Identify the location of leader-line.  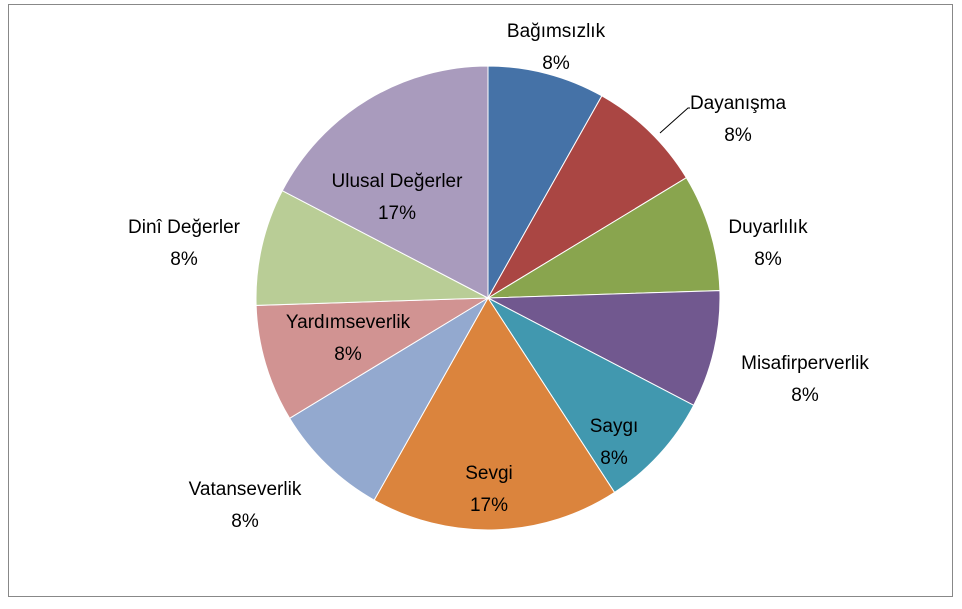
(674, 120).